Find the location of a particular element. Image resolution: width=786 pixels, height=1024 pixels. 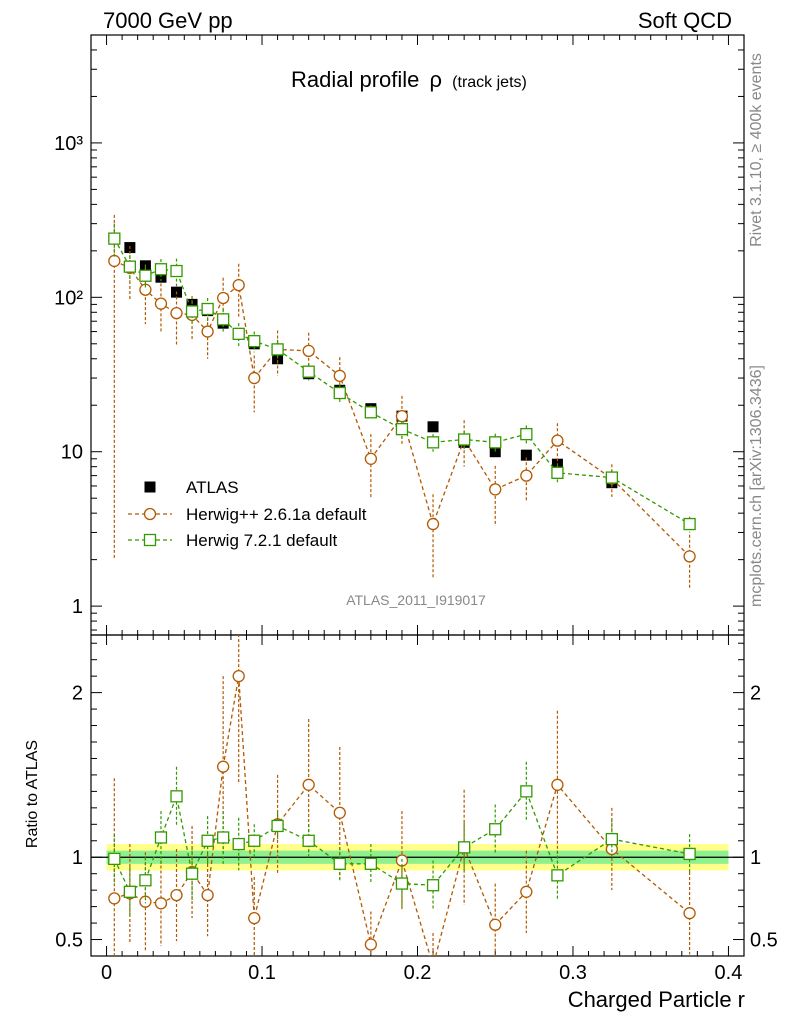

analysis-id: ATLAS_2011_I919017 is located at coordinates (416, 600).